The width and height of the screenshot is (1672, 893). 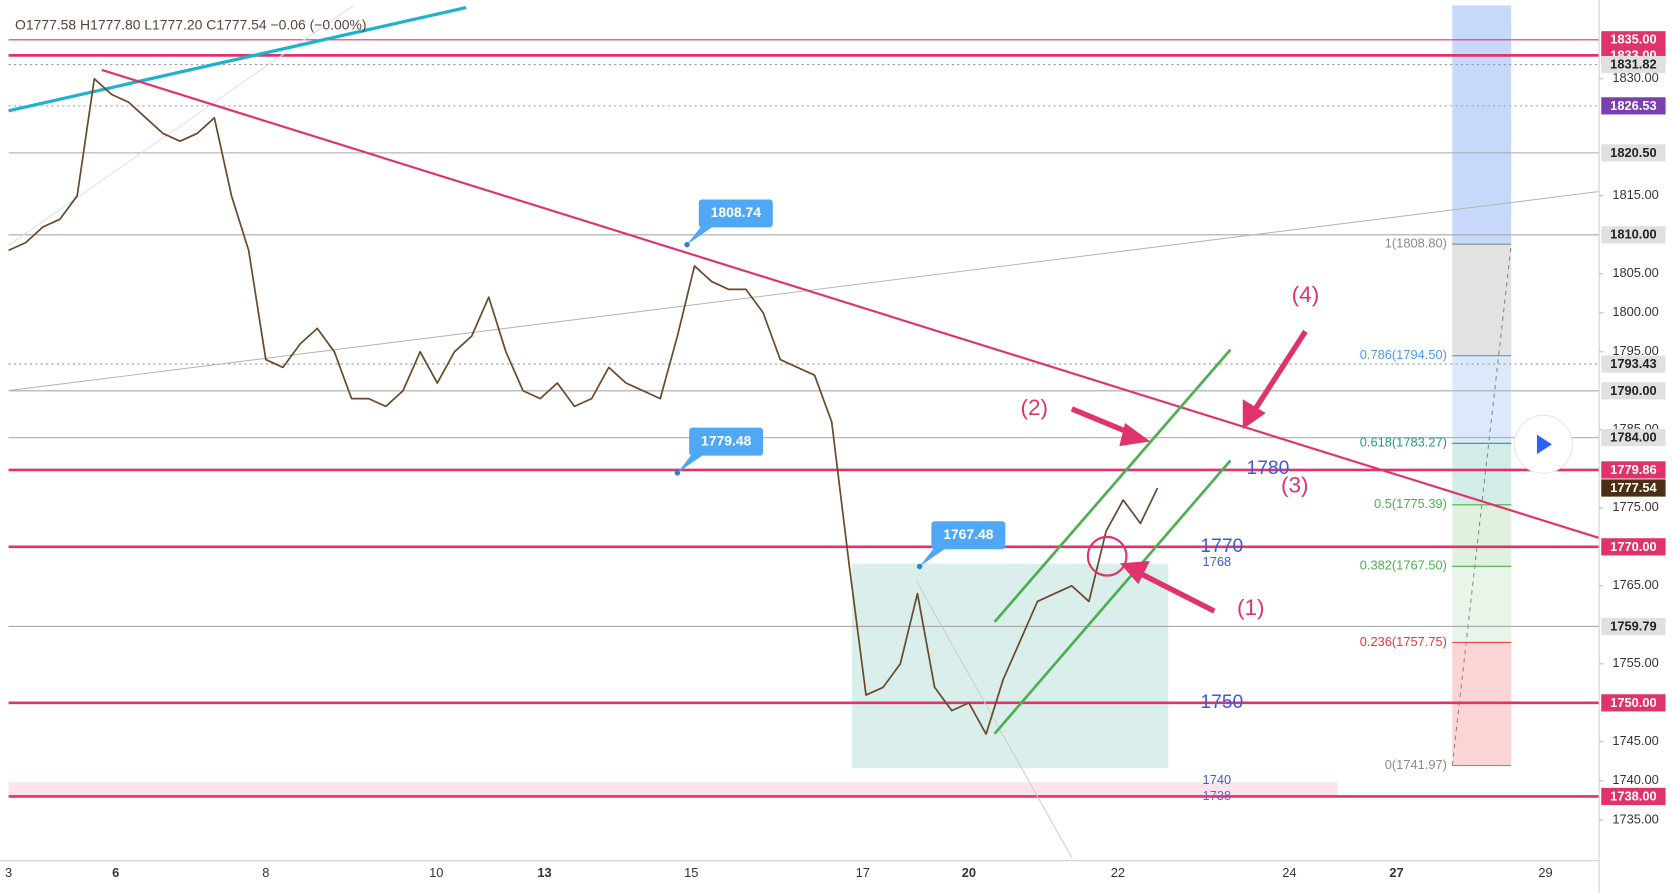 I want to click on y-tick-label: 1795.00, so click(x=1635, y=350).